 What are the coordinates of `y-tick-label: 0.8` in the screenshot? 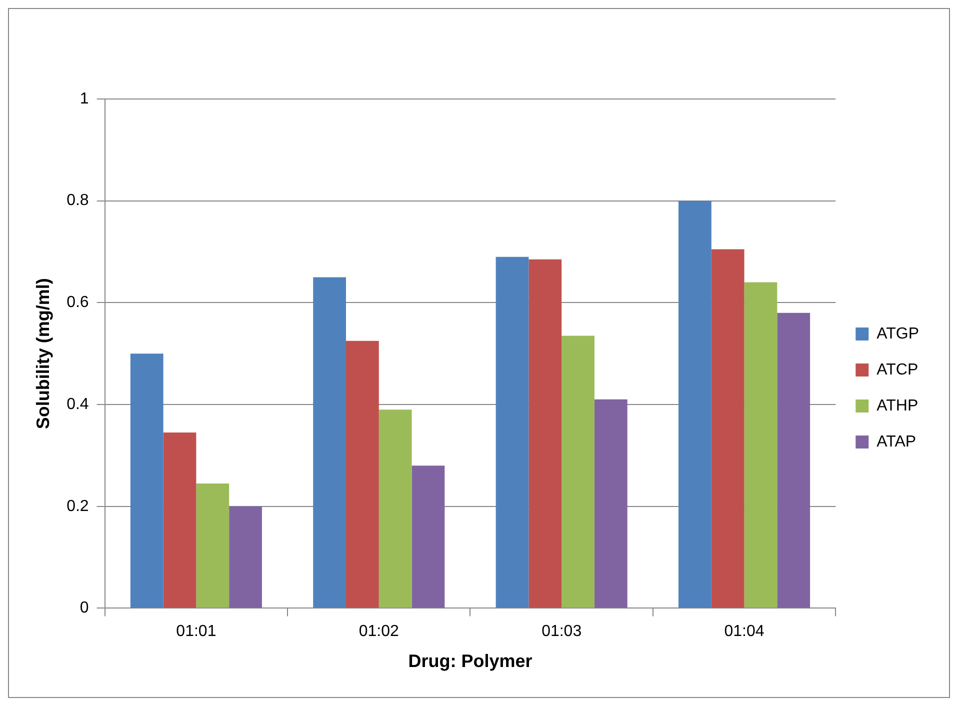 It's located at (77, 201).